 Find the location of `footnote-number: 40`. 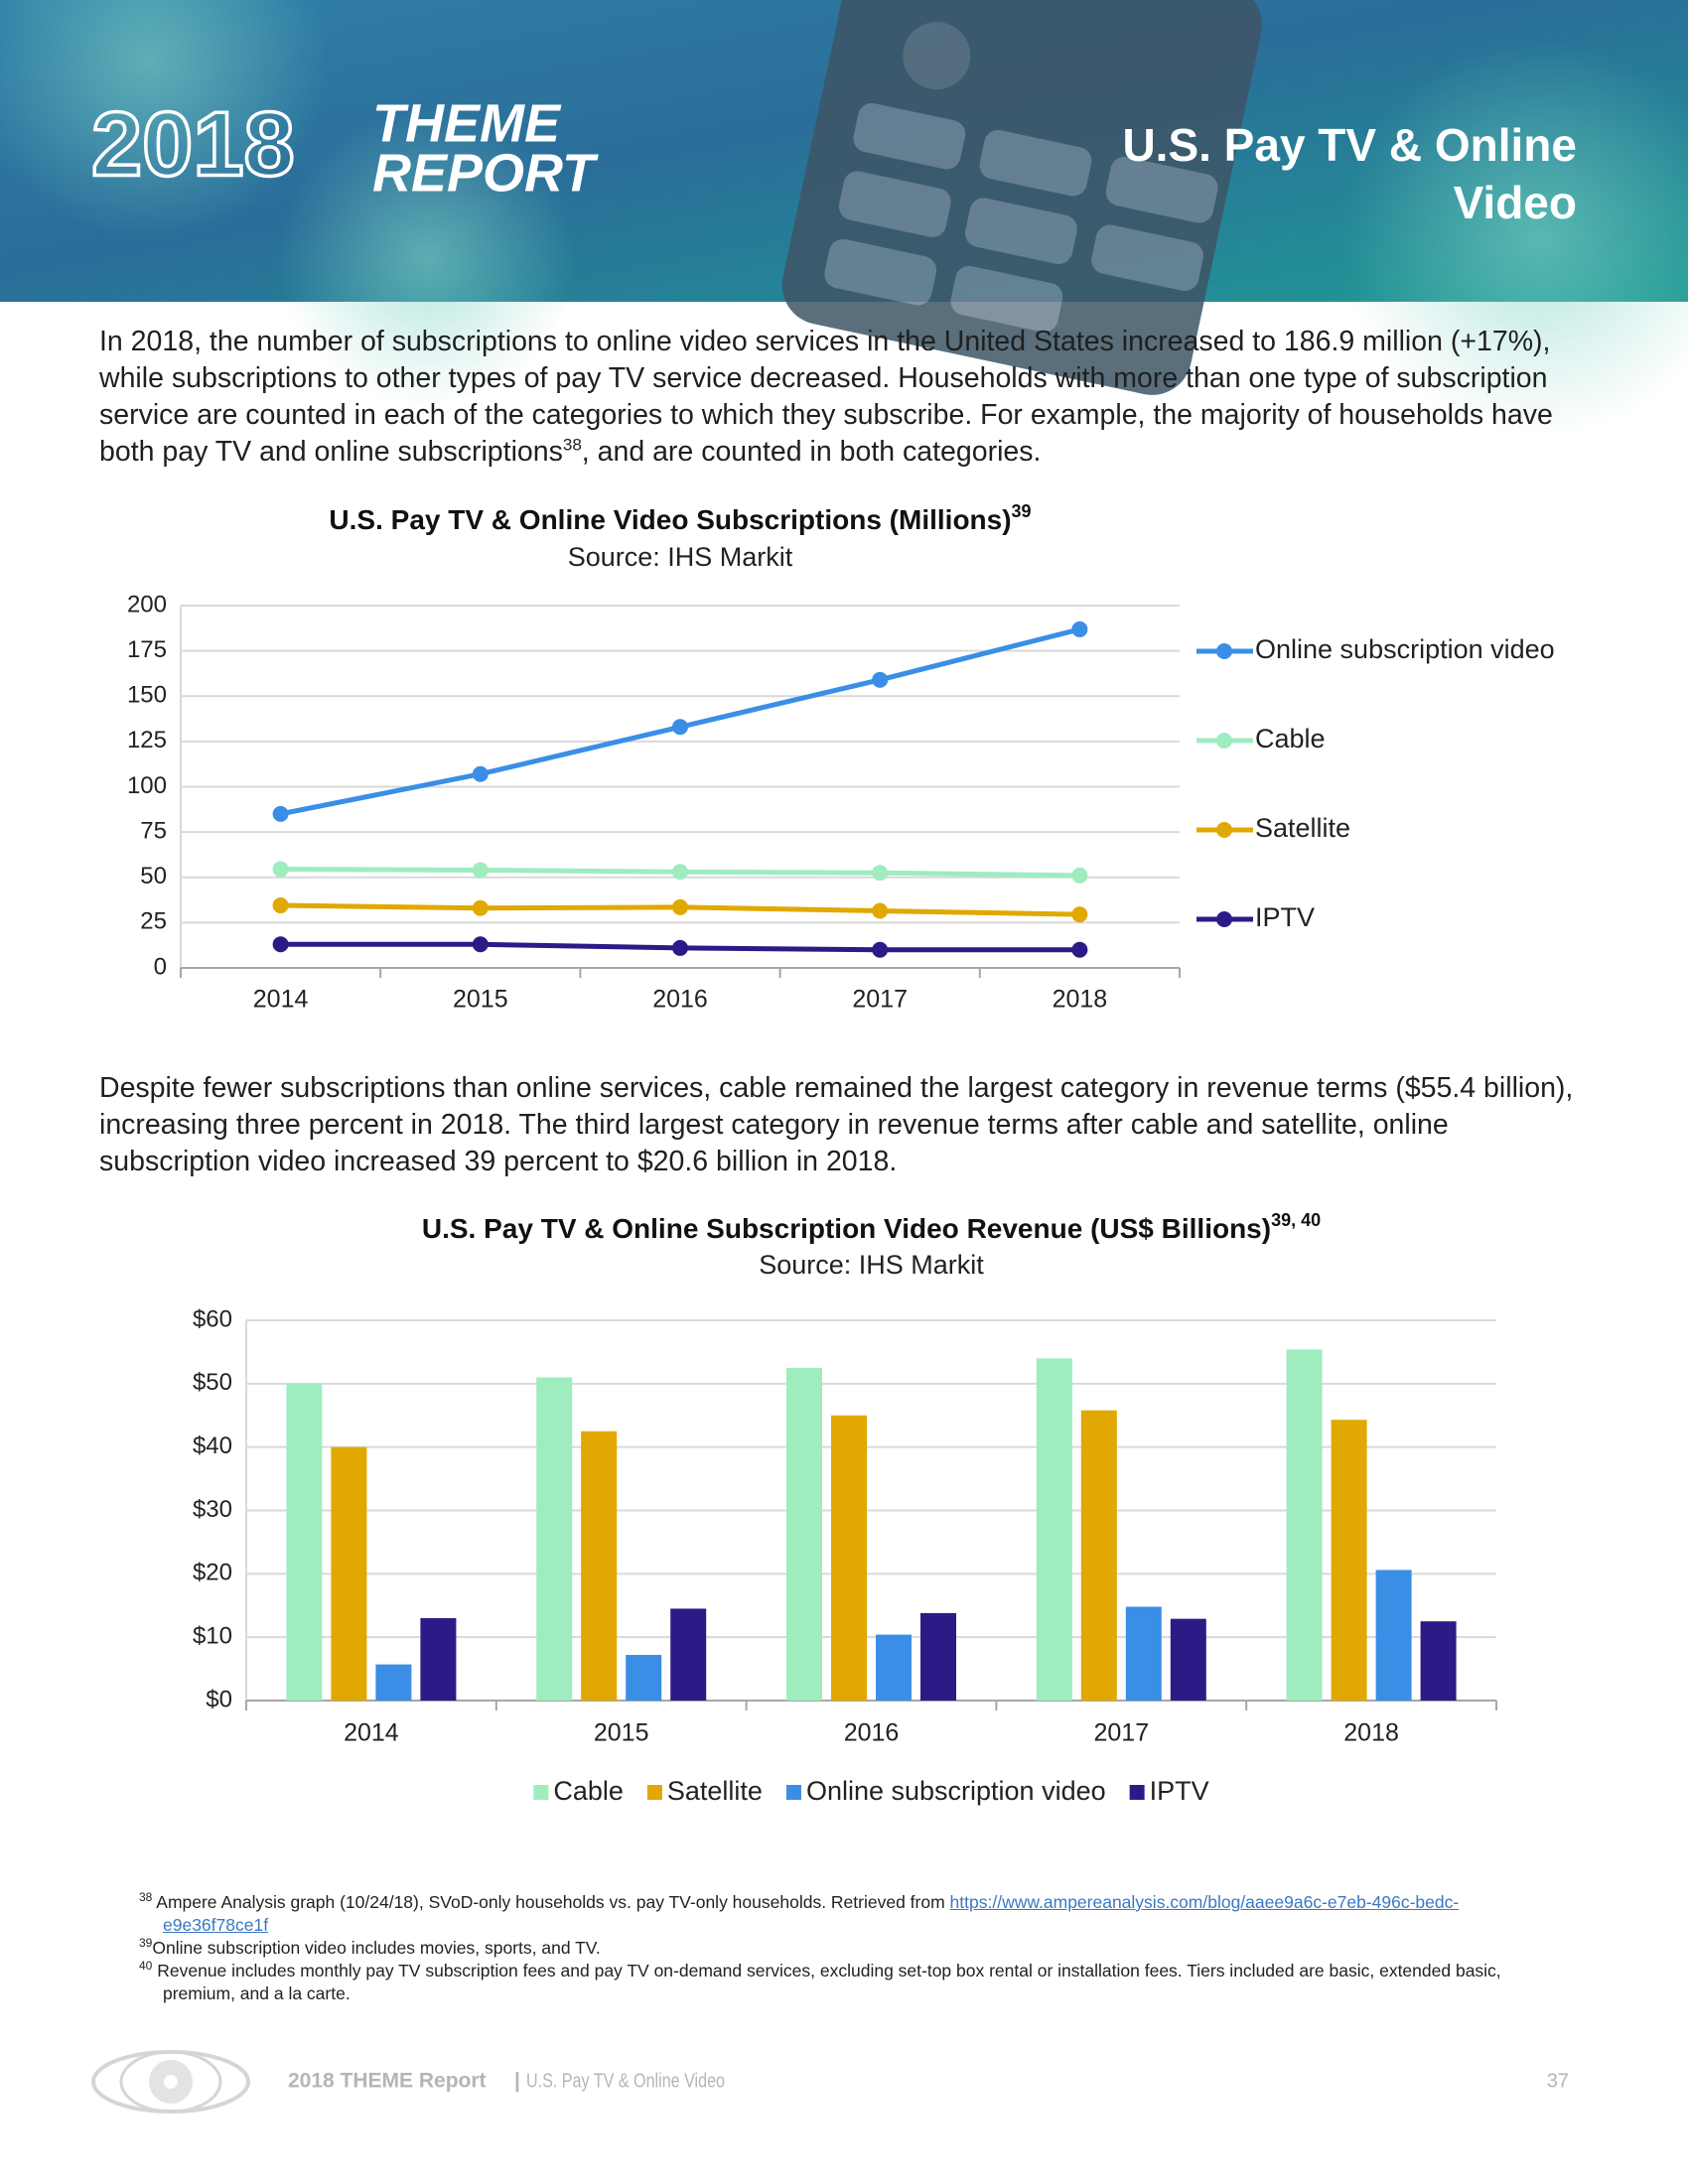

footnote-number: 40 is located at coordinates (146, 1966).